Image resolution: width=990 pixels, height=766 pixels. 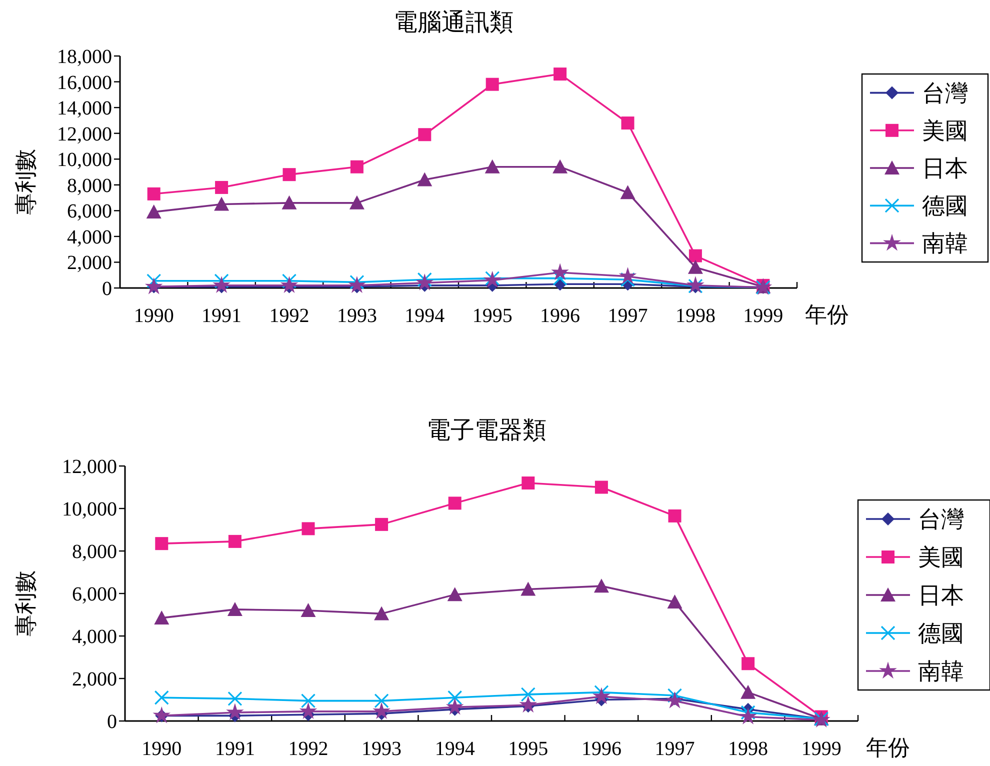 I want to click on y-tick-label: 18,000, so click(x=84, y=57).